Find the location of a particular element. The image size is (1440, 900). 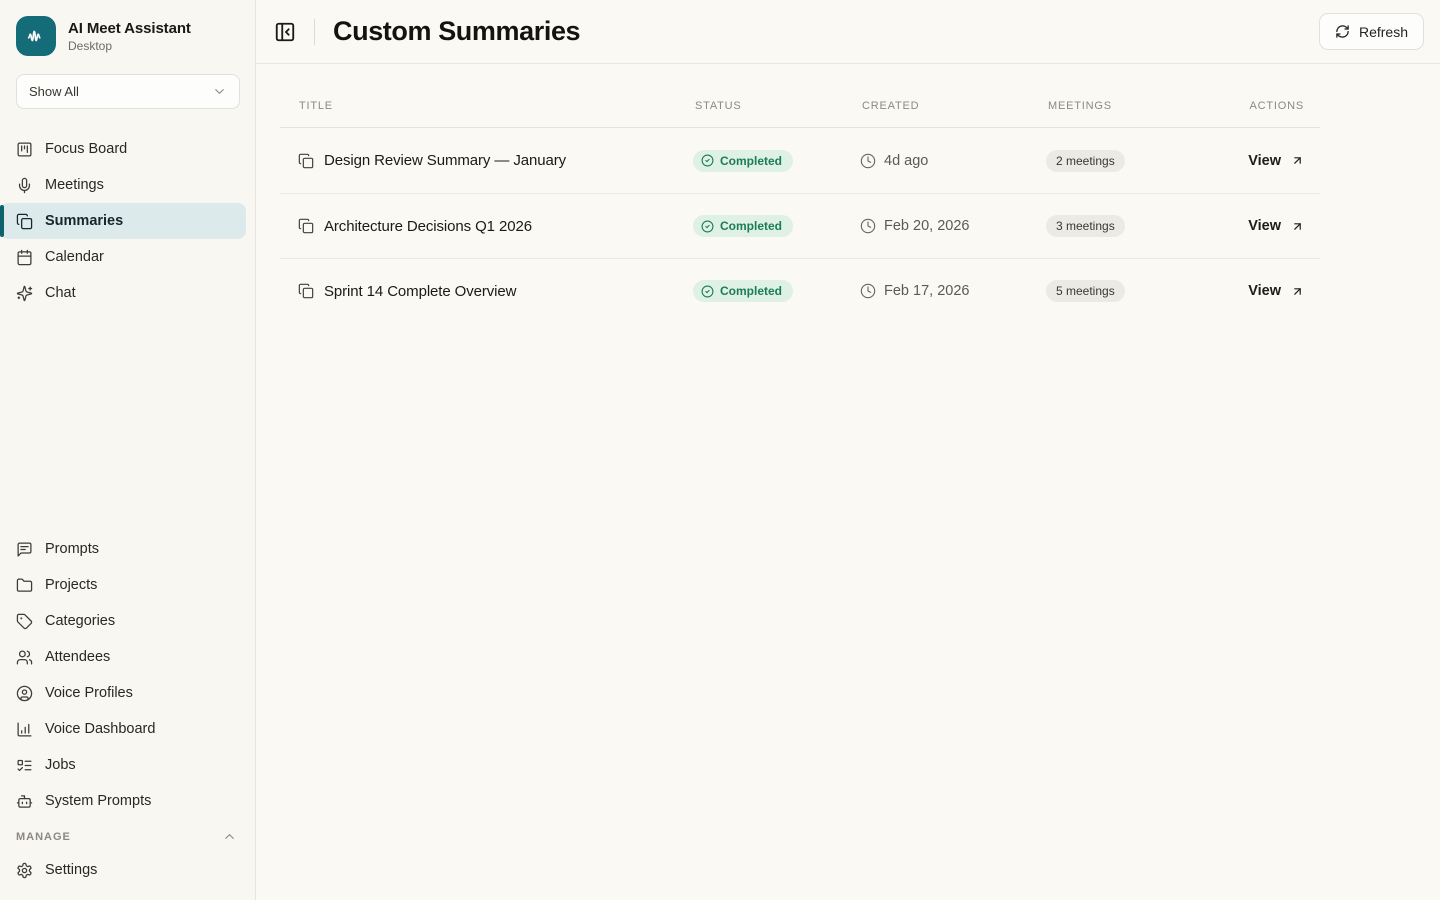

refresh-button: Refresh is located at coordinates (1371, 31).